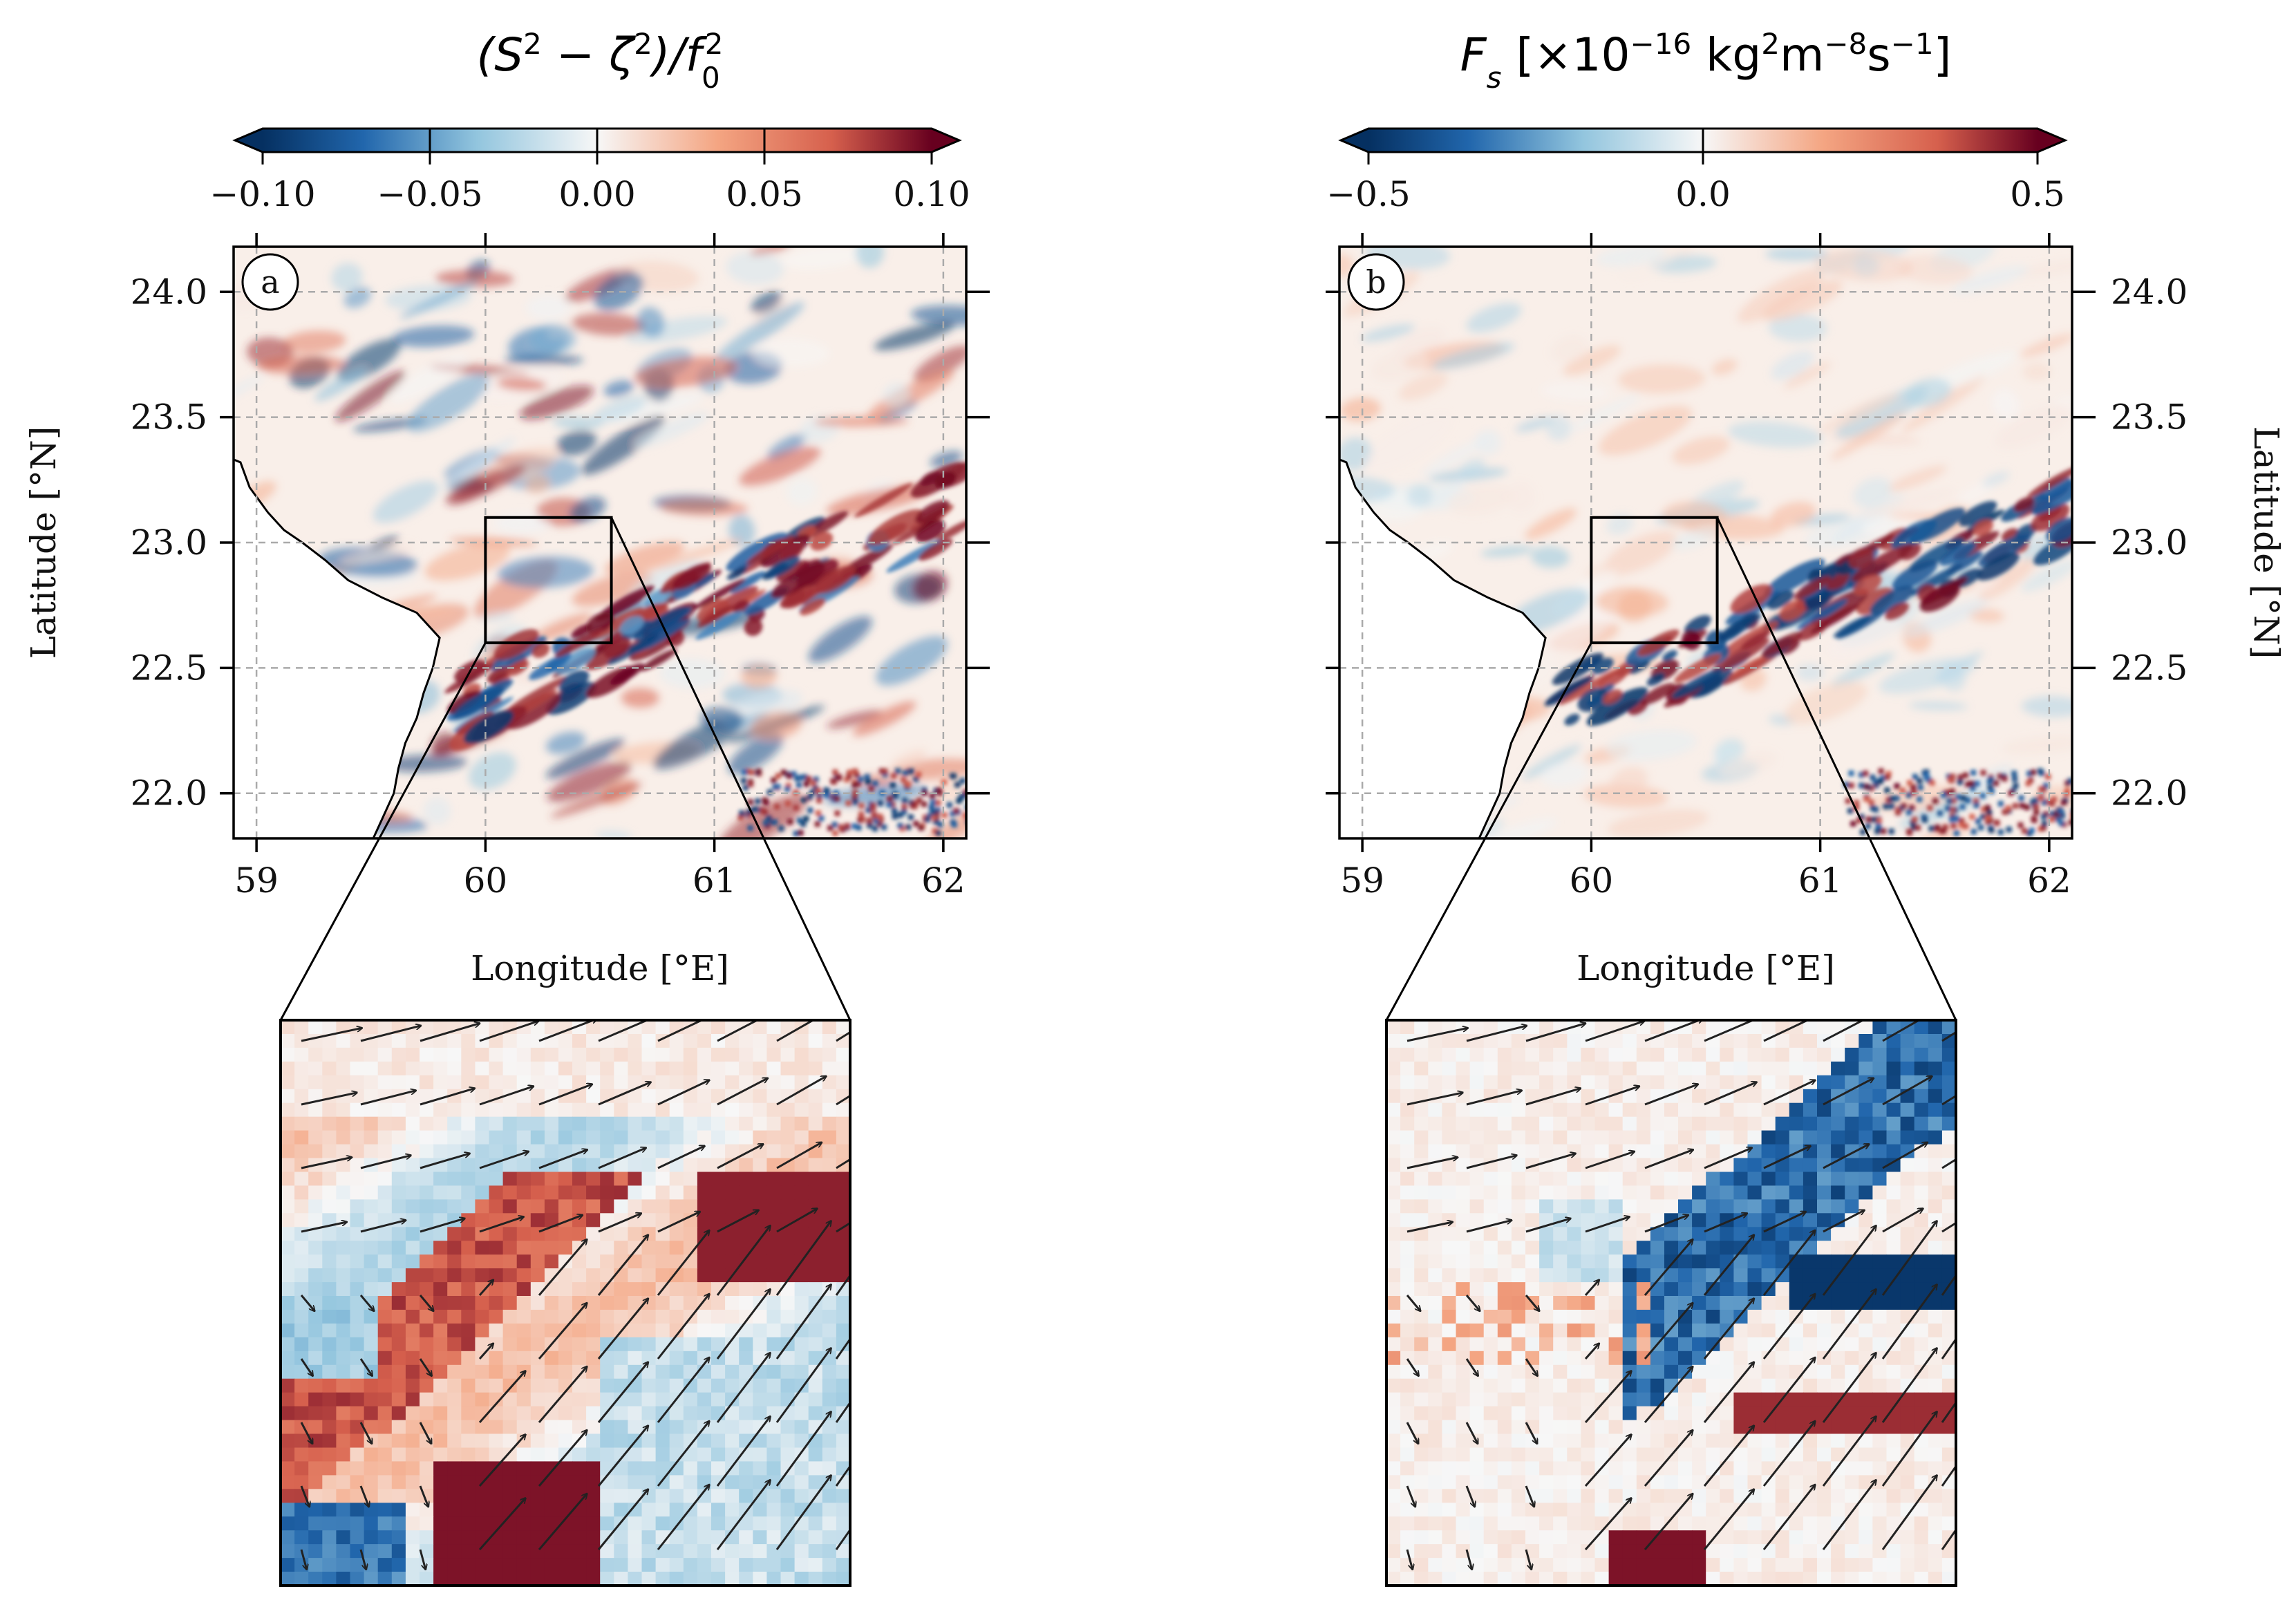 The image size is (2296, 1618). I want to click on colorbar-b-extend-high, so click(2051, 140).